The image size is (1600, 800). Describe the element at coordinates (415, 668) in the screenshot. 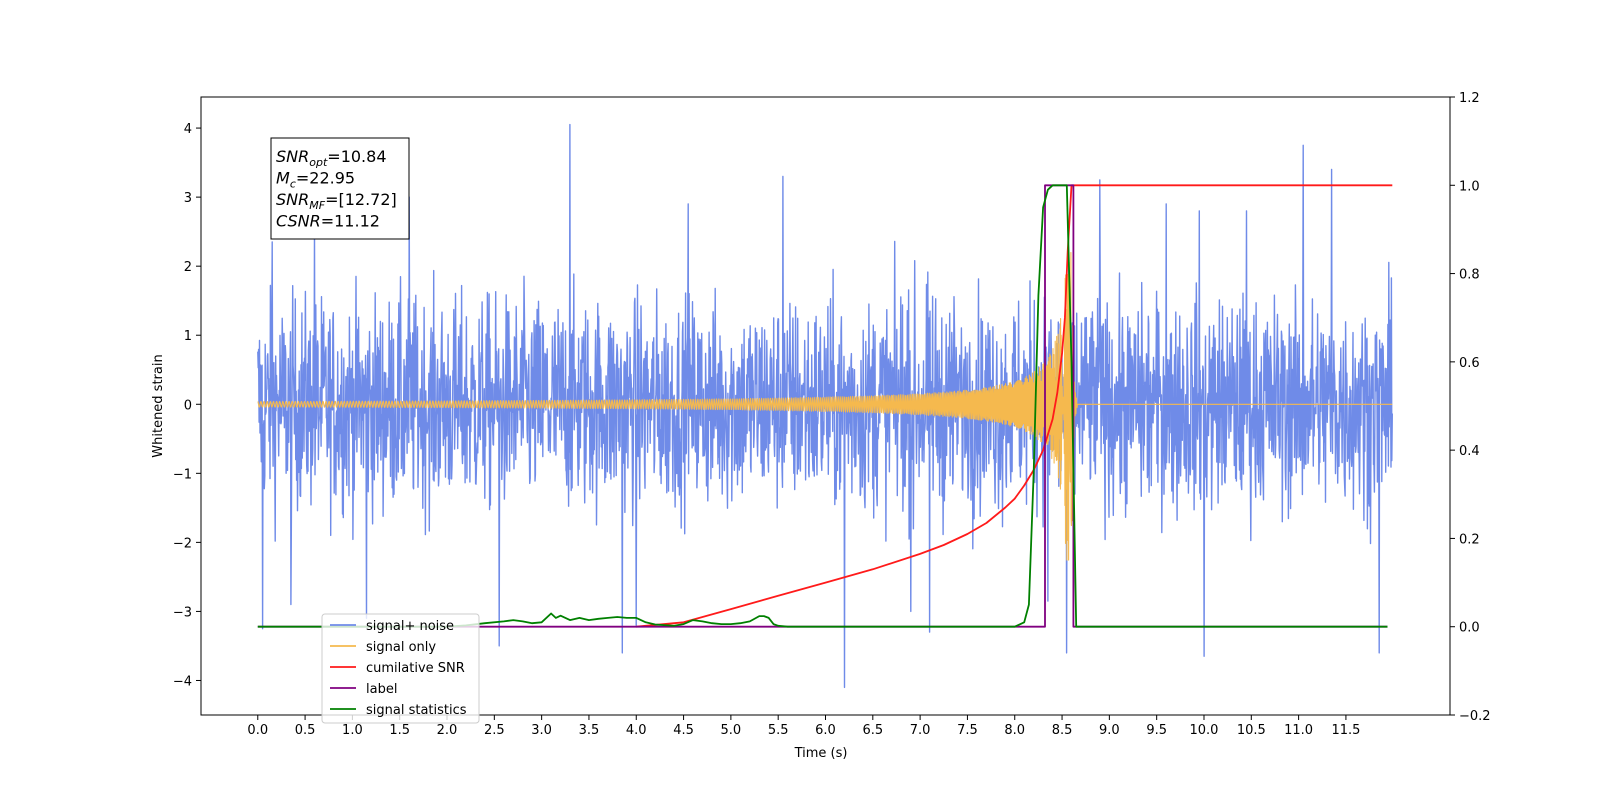

I see `legend-label: cumilative SNR` at that location.